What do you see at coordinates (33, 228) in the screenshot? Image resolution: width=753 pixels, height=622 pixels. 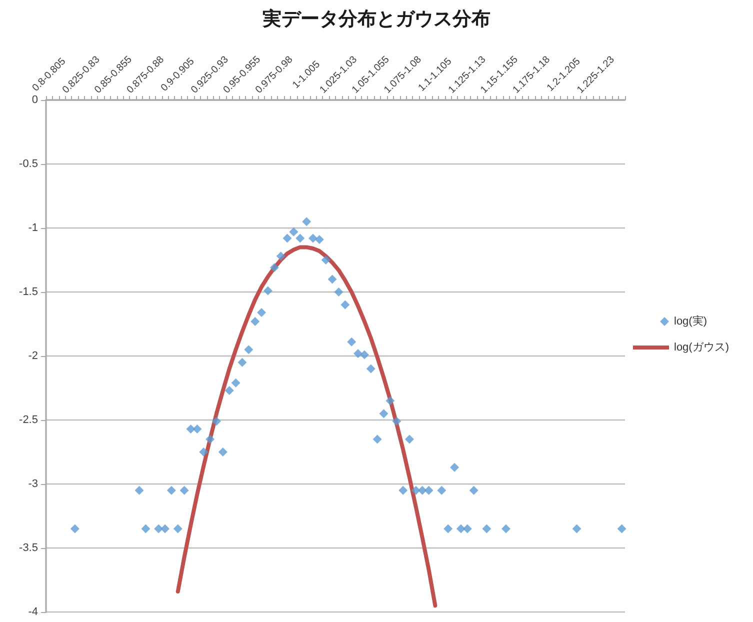 I see `y-tick-label: -1` at bounding box center [33, 228].